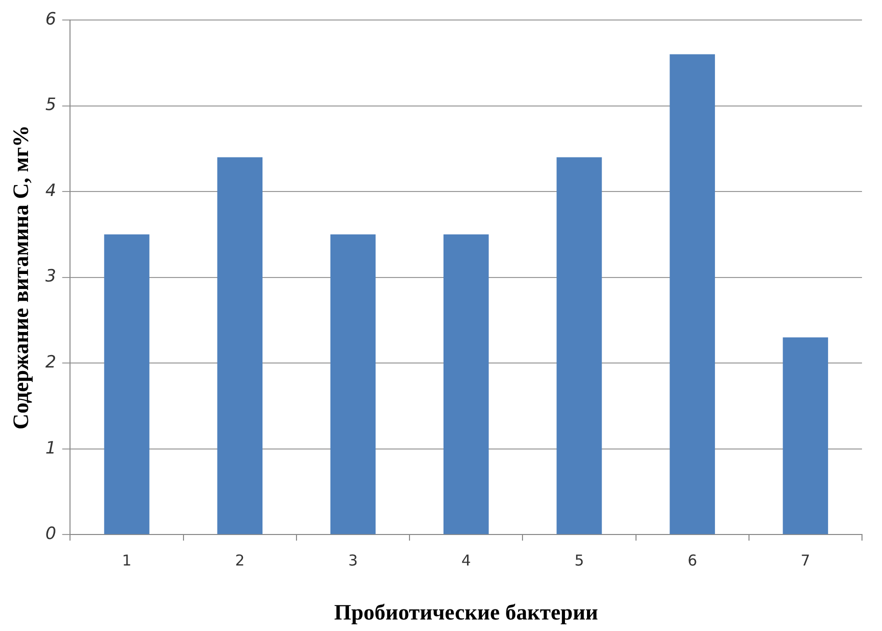 The height and width of the screenshot is (631, 882). Describe the element at coordinates (20, 277) in the screenshot. I see `y-axis-title: Содержание витамина С, мг%` at that location.